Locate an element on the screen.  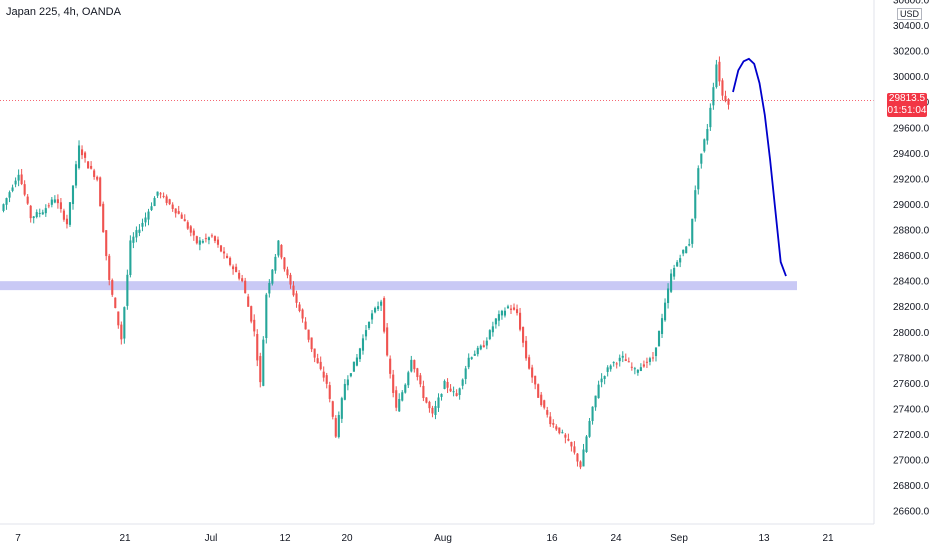
time-tick-label: 24 is located at coordinates (616, 538).